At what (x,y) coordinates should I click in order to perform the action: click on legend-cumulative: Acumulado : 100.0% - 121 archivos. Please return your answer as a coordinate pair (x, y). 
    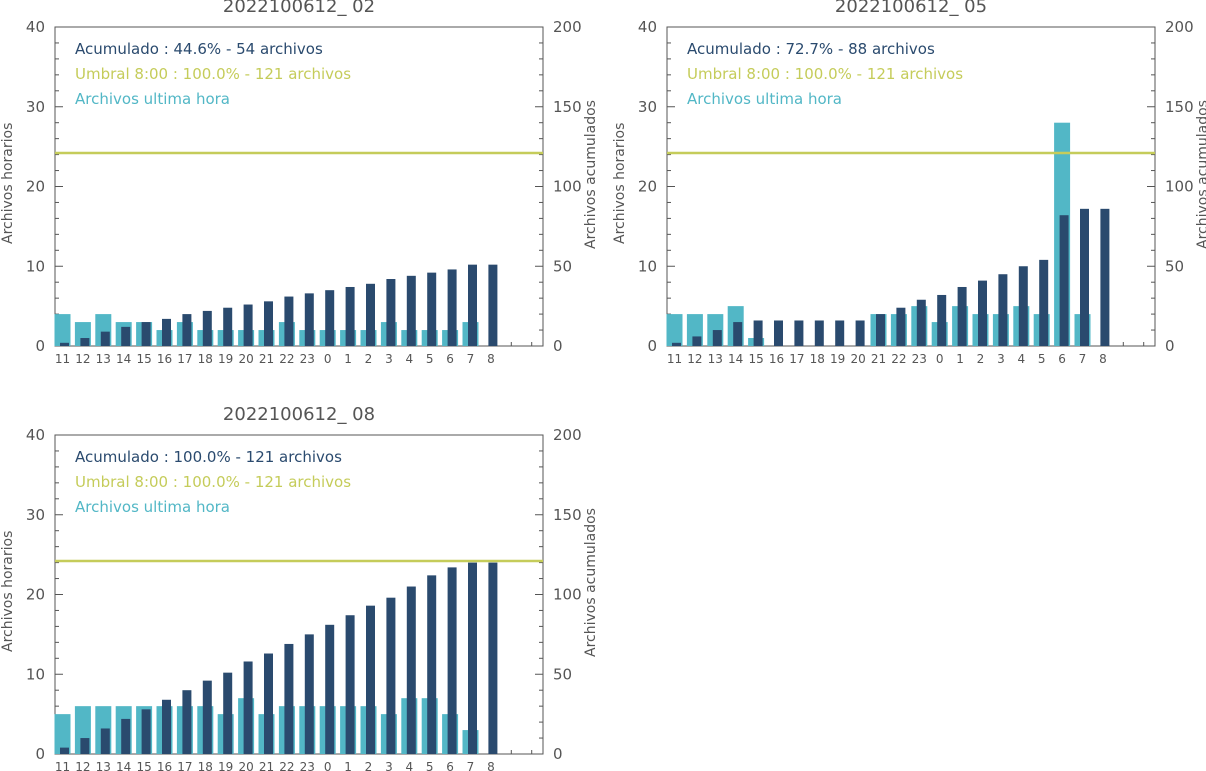
    Looking at the image, I should click on (208, 457).